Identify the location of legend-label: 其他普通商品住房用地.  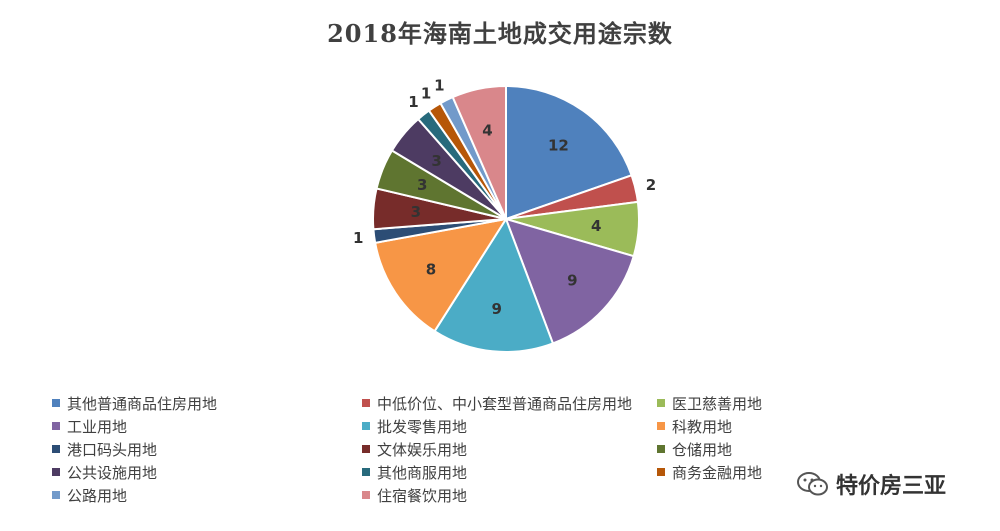
(142, 403).